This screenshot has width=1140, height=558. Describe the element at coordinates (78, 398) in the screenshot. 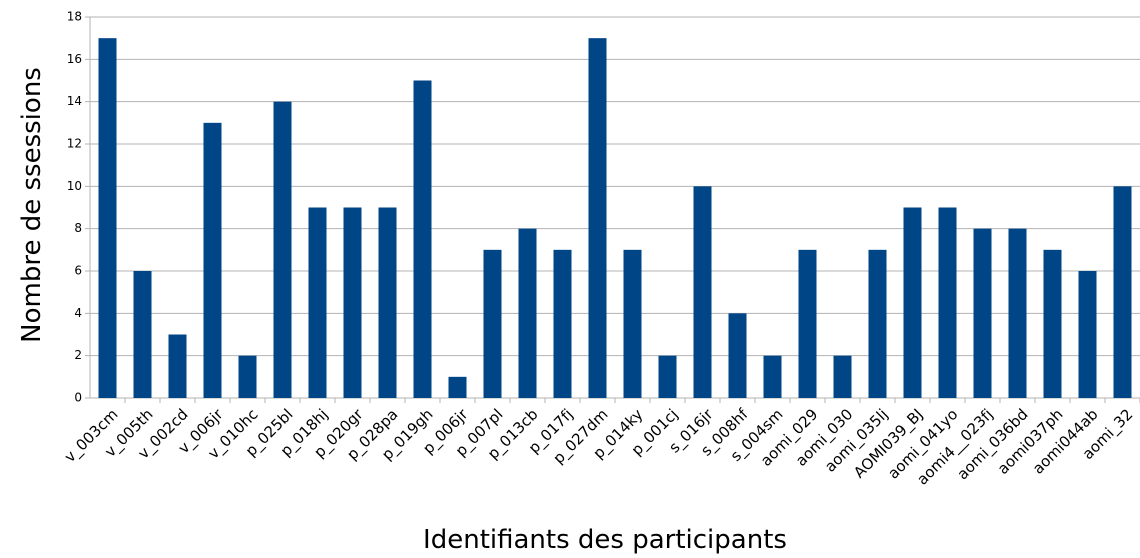

I see `y-tick-label: 0` at that location.